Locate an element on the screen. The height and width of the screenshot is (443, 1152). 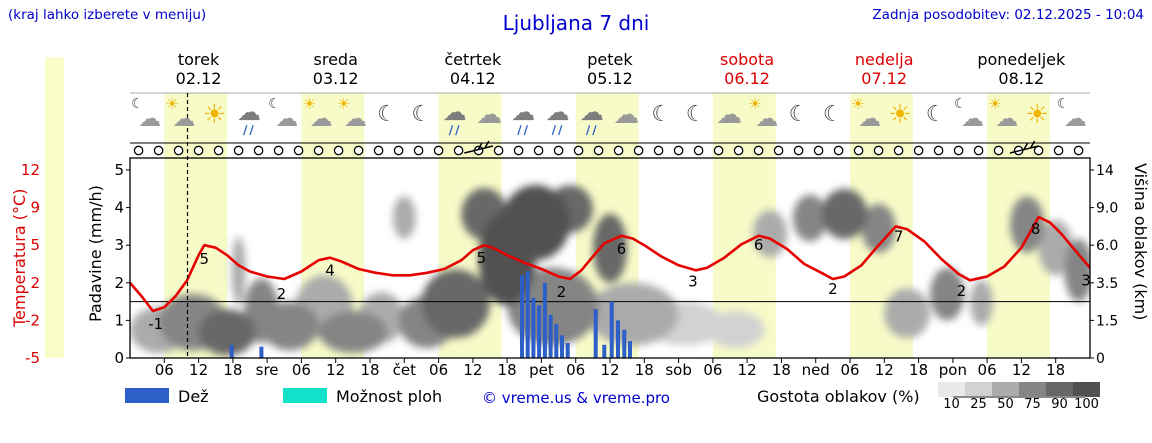
x-tick-label: pon is located at coordinates (953, 370).